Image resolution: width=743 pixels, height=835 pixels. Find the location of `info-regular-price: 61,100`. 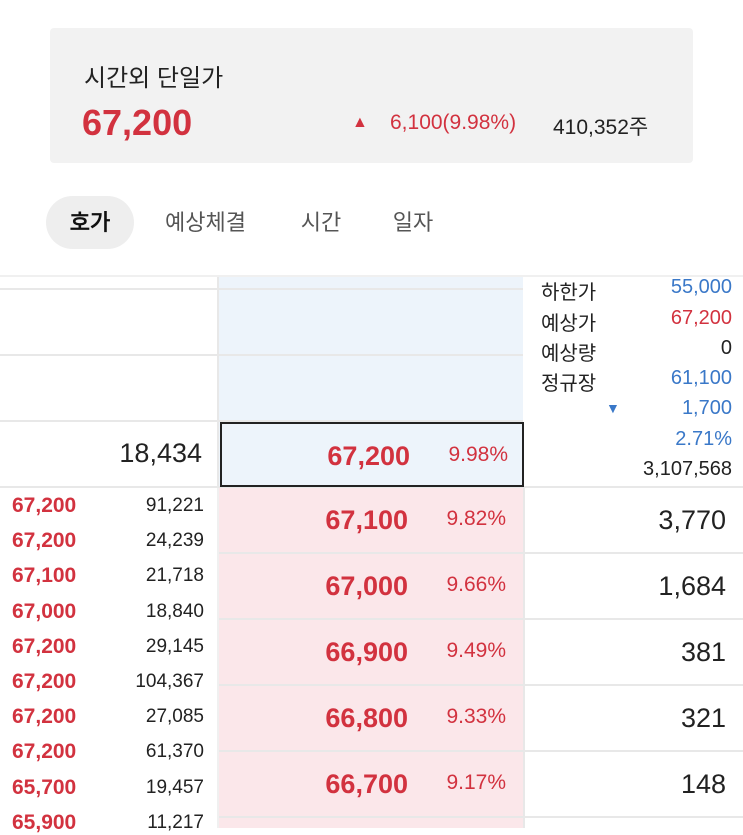

info-regular-price: 61,100 is located at coordinates (701, 378).